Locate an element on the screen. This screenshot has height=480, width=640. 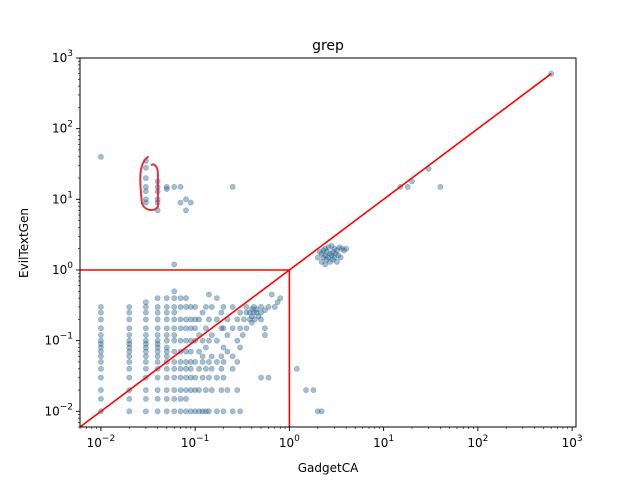
x-axis: 10⁻² 10⁻¹ 10⁰ 10¹ 10² 10³ is located at coordinates (331, 438).